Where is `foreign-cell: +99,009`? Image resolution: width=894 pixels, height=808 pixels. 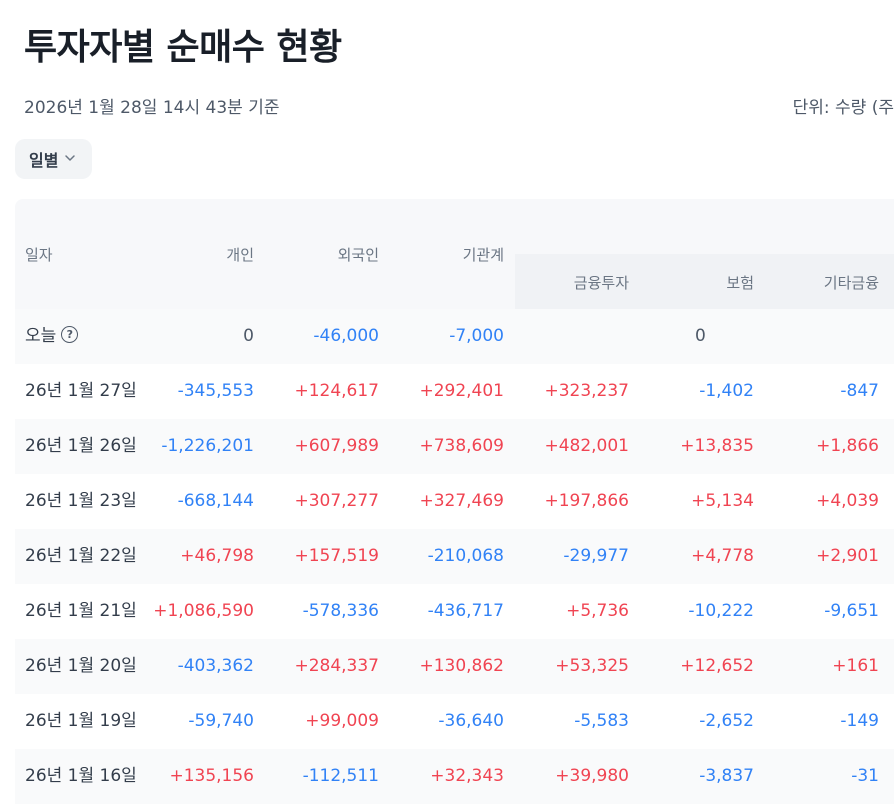
foreign-cell: +99,009 is located at coordinates (342, 721).